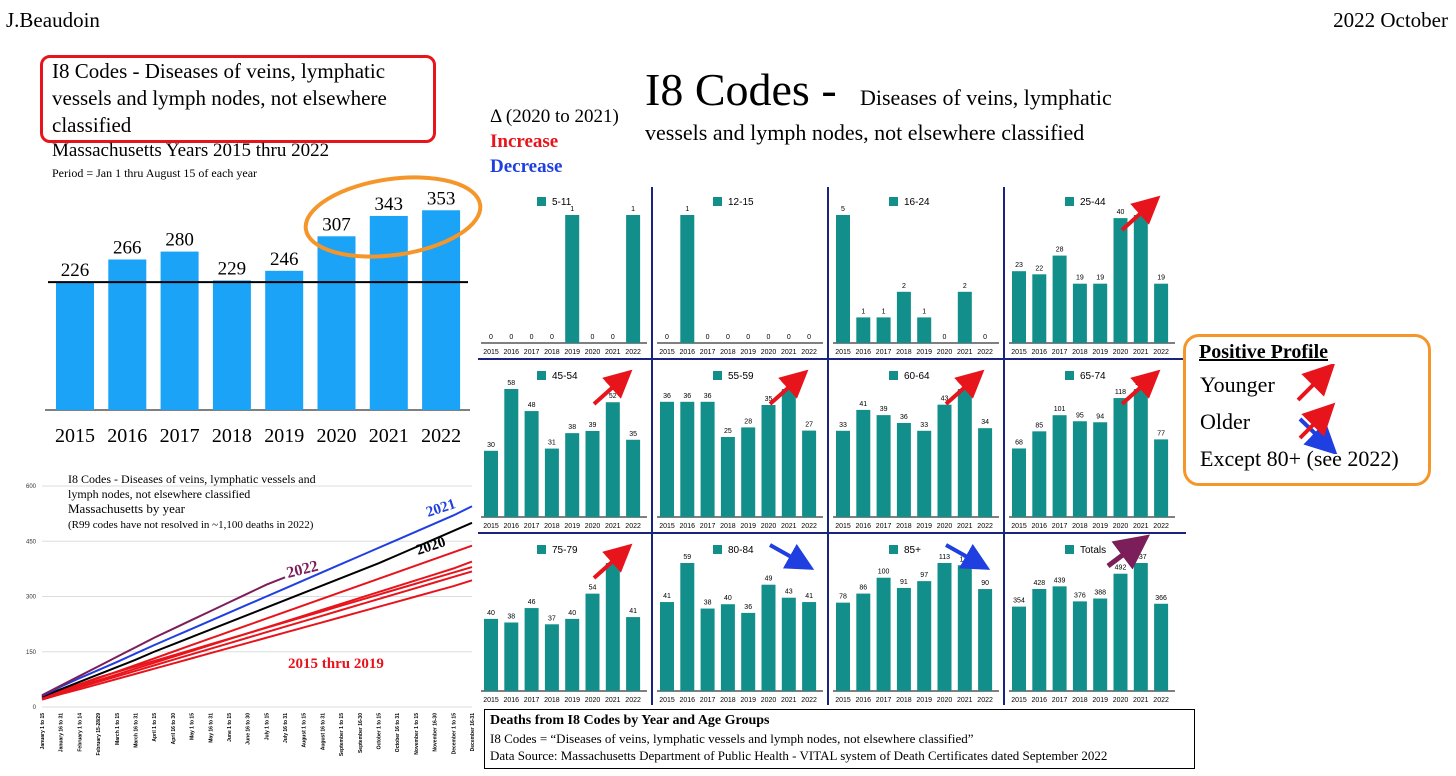  Describe the element at coordinates (31, 653) in the screenshot. I see `y-tick-label: 150` at that location.